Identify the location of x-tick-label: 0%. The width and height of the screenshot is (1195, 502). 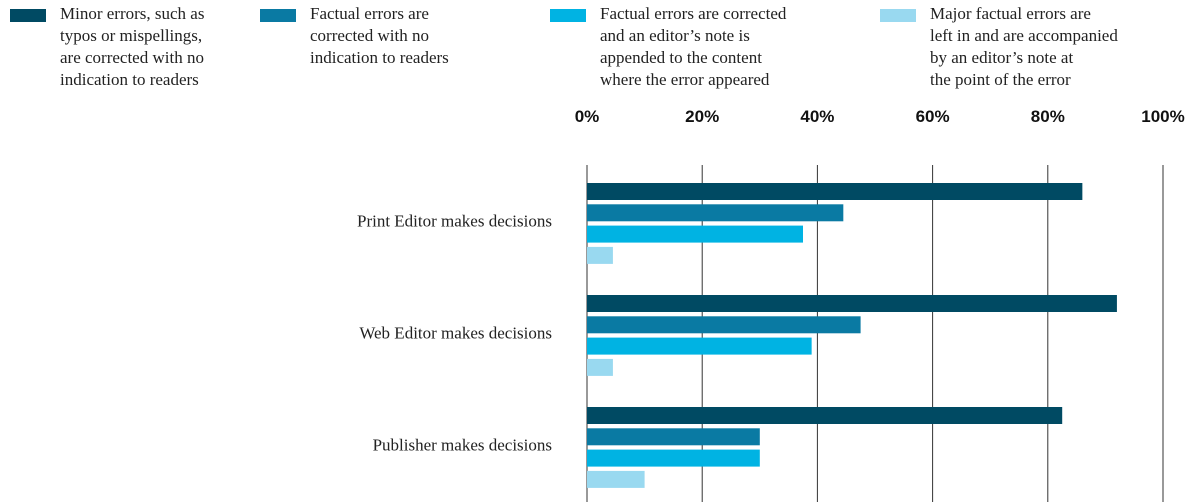
(587, 116).